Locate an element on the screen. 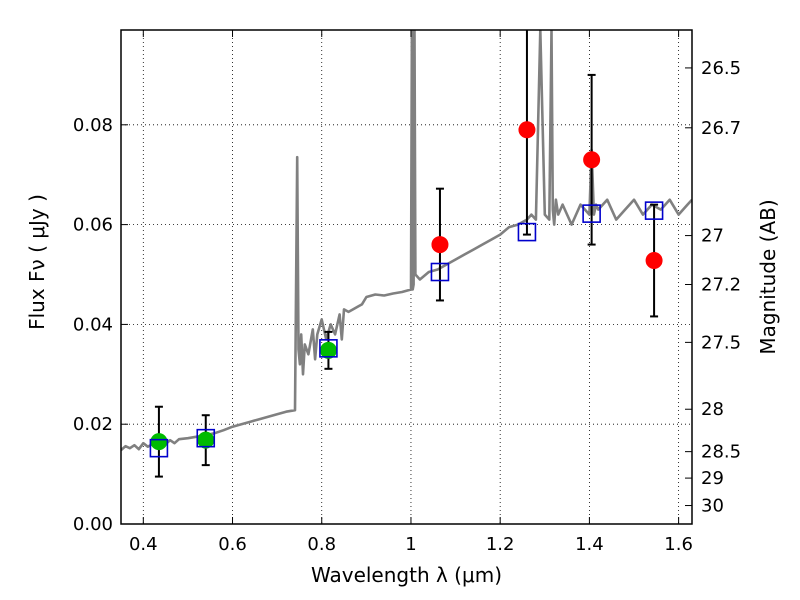  magnitude-axis-ticks: 26.5 26.7 27 27.2 27.5 28 28.5 29 30 is located at coordinates (713, 287).